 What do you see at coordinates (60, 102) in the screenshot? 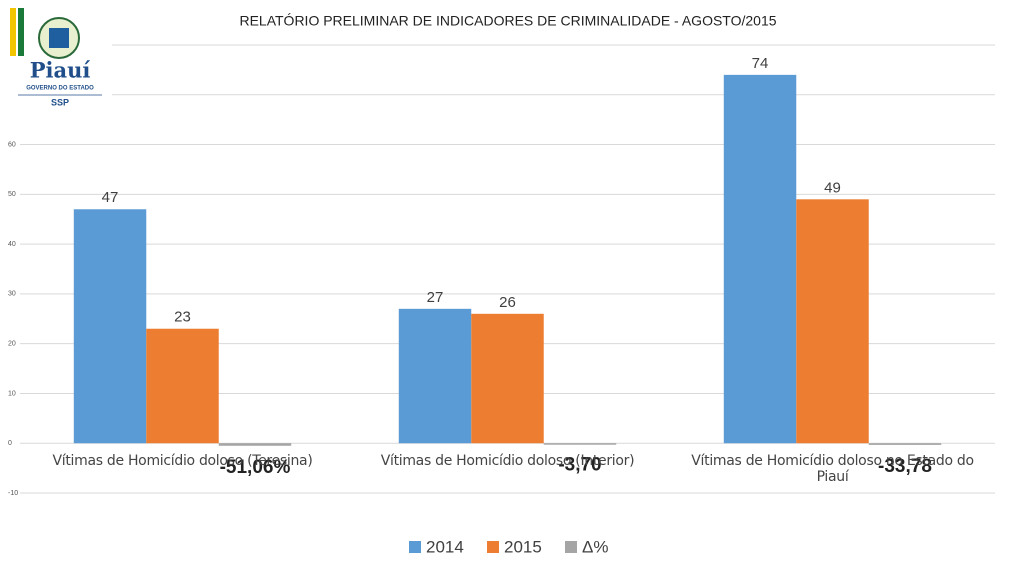
I see `logo-unit: SSP` at bounding box center [60, 102].